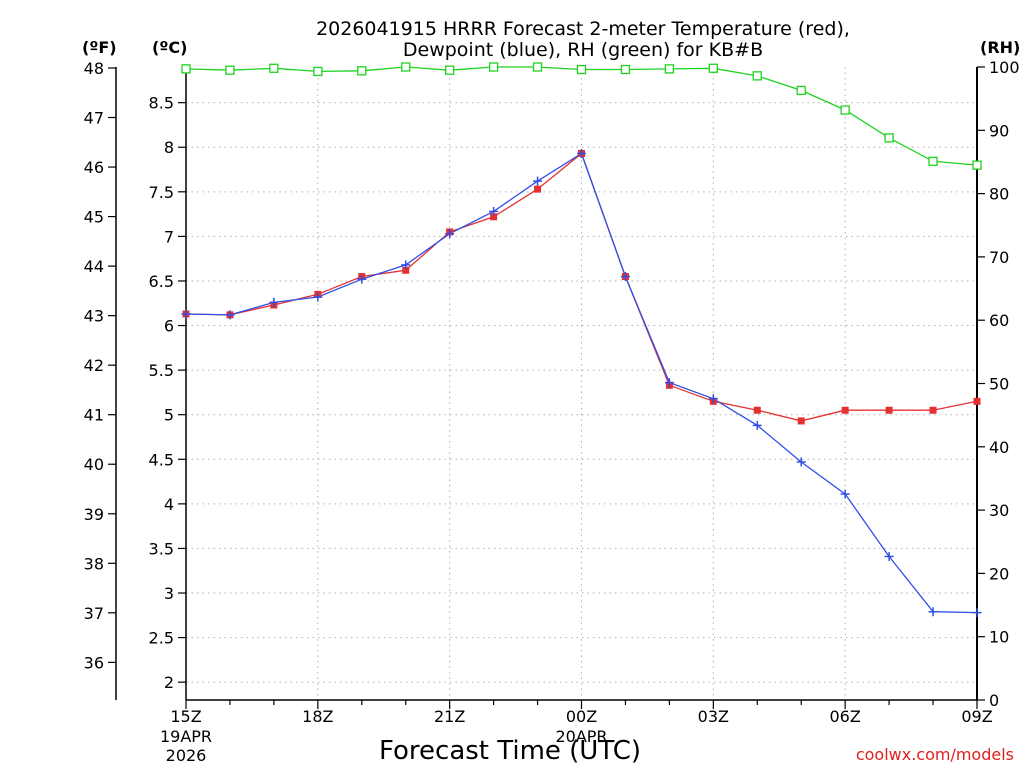 The height and width of the screenshot is (768, 1024). I want to click on celsius-tick-label: 5, so click(169, 415).